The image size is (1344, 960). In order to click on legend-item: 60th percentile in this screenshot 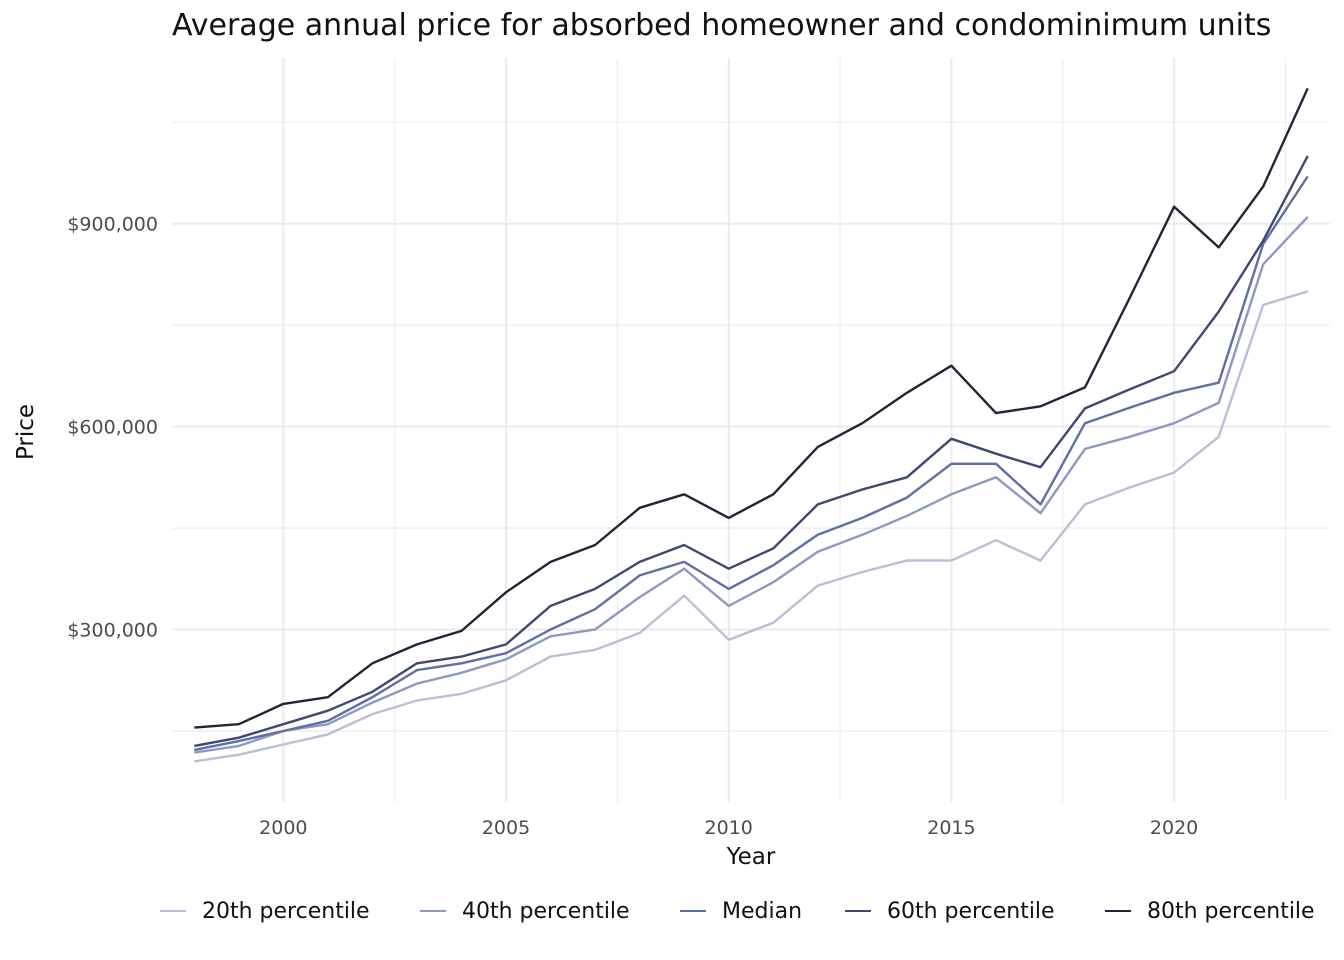, I will do `click(950, 911)`.